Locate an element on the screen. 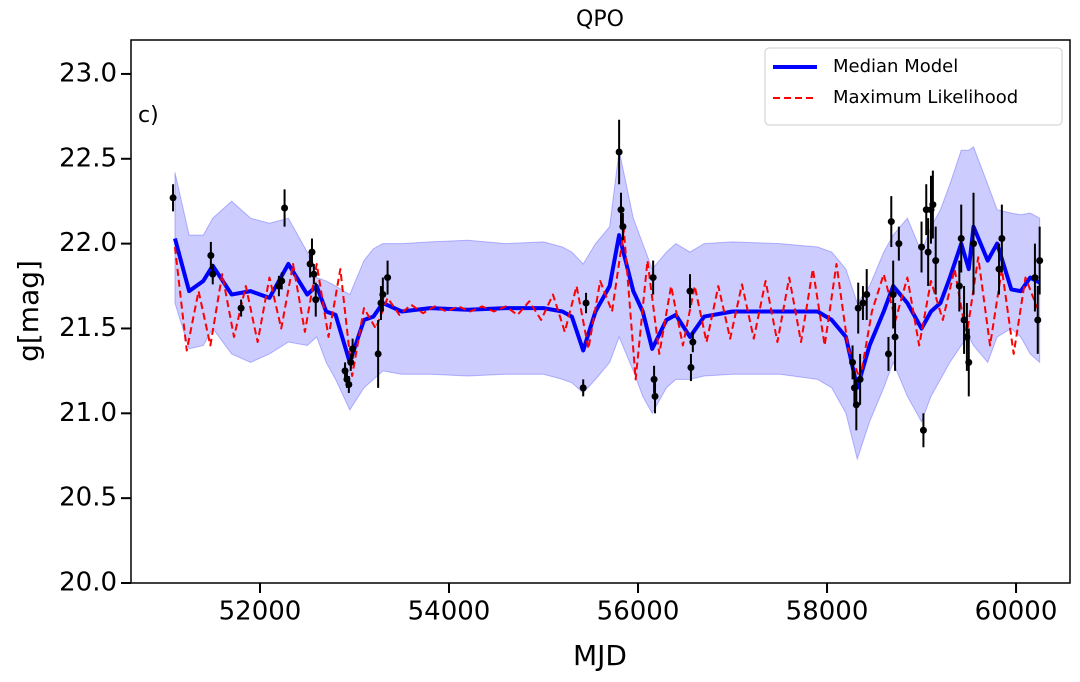 The width and height of the screenshot is (1080, 682). legend-box is located at coordinates (913, 86).